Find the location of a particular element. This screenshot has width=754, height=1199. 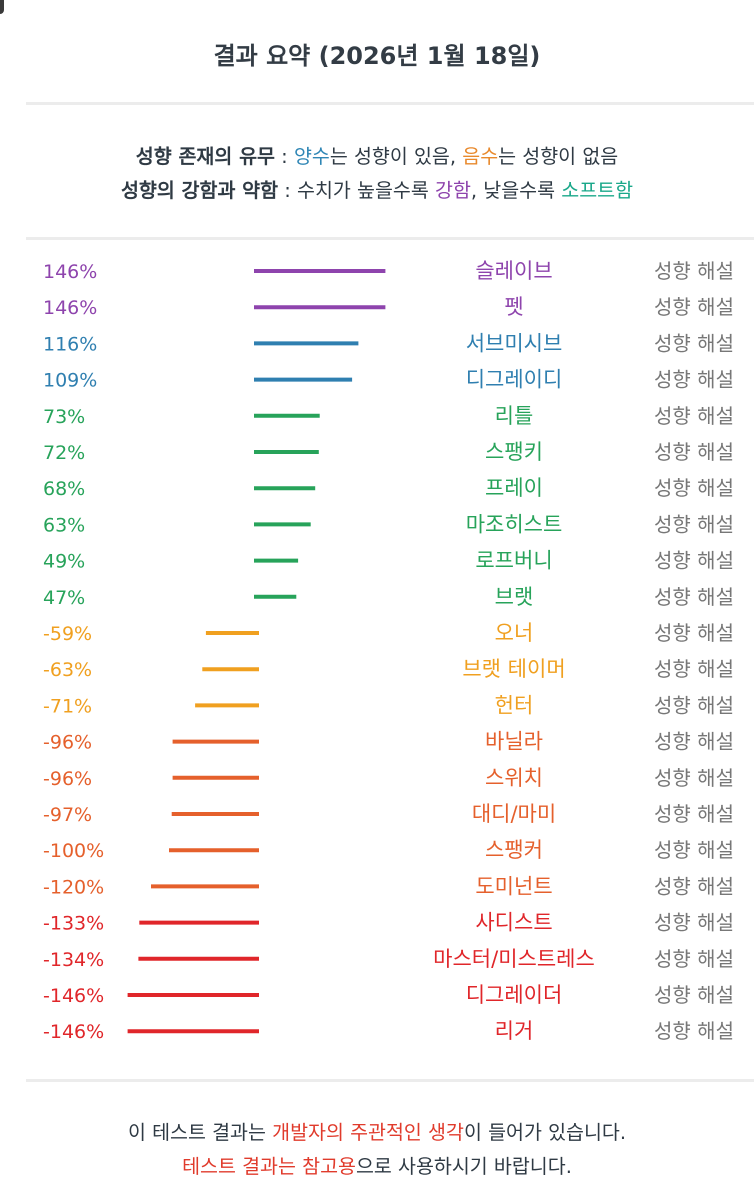

legend-text: 는 성향이 있음, is located at coordinates (396, 156).